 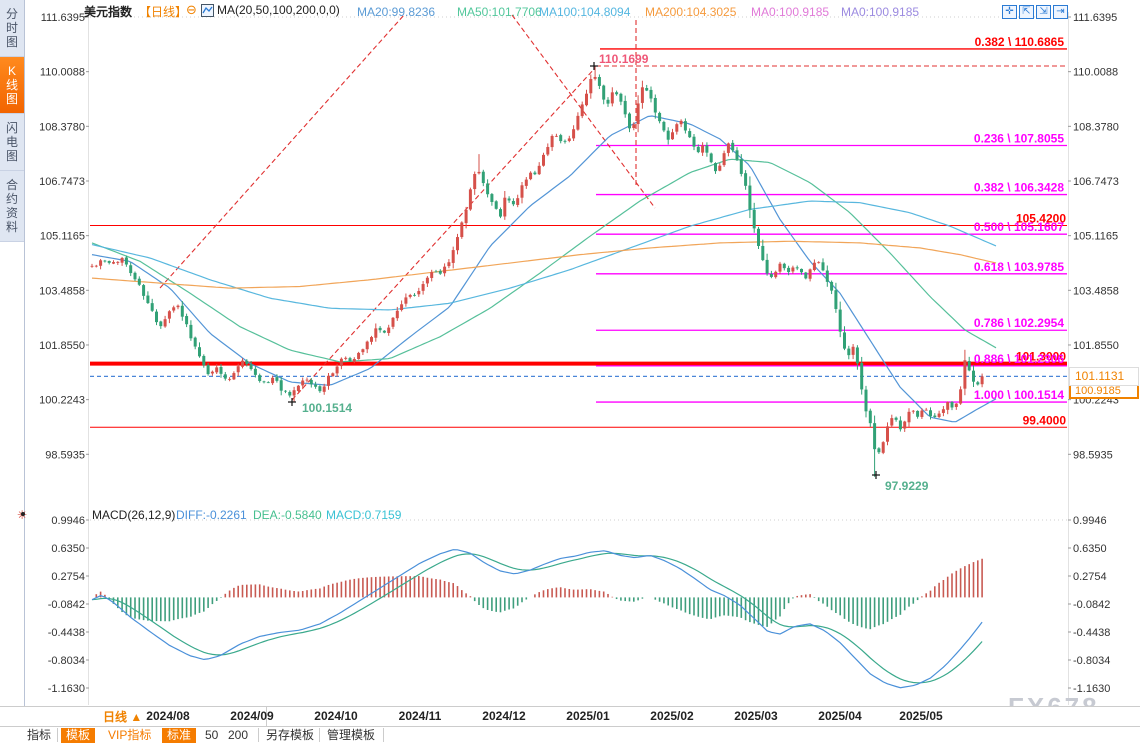 I want to click on svg-text: 99.4000, so click(x=1045, y=420).